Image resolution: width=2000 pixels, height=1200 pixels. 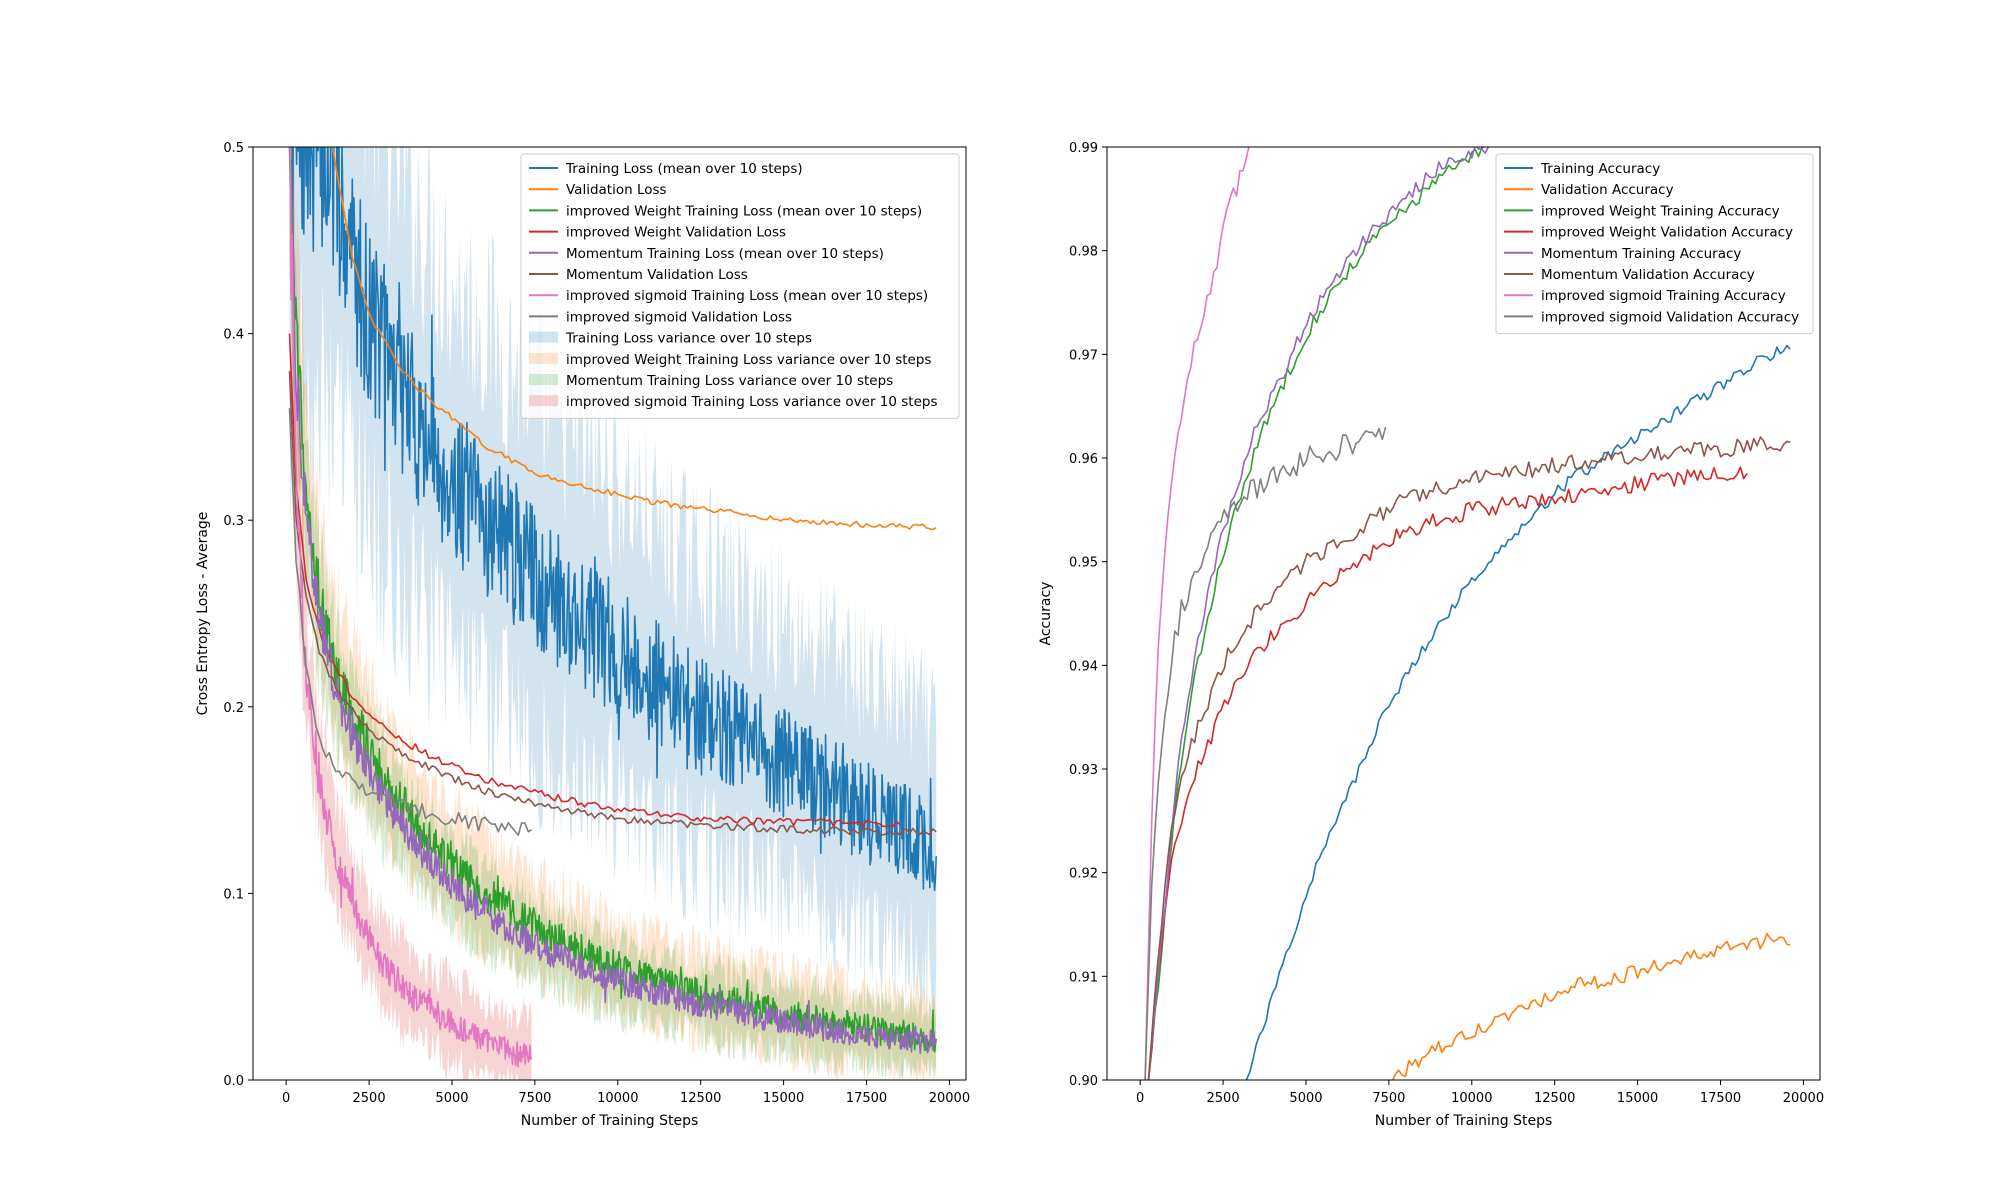 I want to click on loss-legend-box, so click(x=740, y=286).